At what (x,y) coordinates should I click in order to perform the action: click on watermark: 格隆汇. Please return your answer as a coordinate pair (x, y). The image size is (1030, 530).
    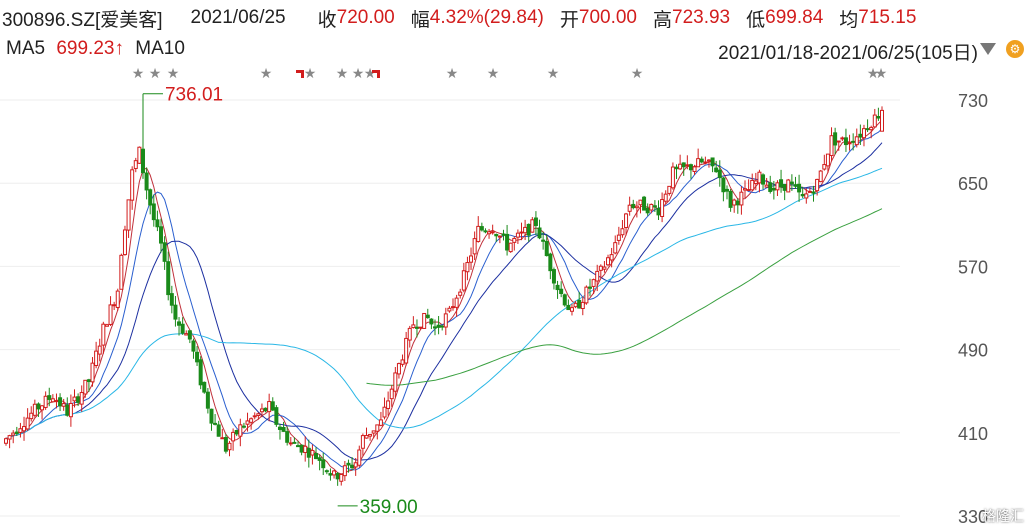
    Looking at the image, I should click on (1003, 516).